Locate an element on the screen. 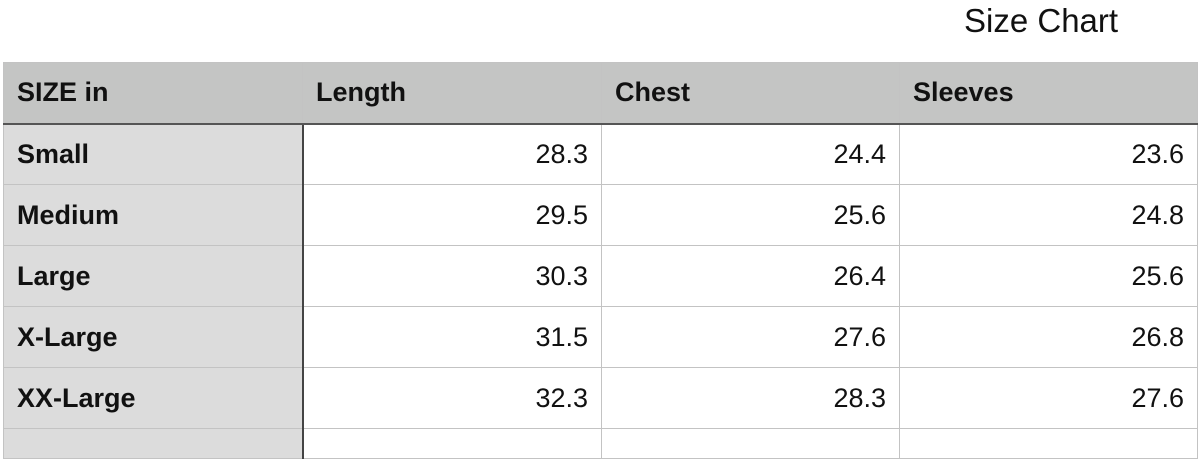  table-row-partial is located at coordinates (600, 443).